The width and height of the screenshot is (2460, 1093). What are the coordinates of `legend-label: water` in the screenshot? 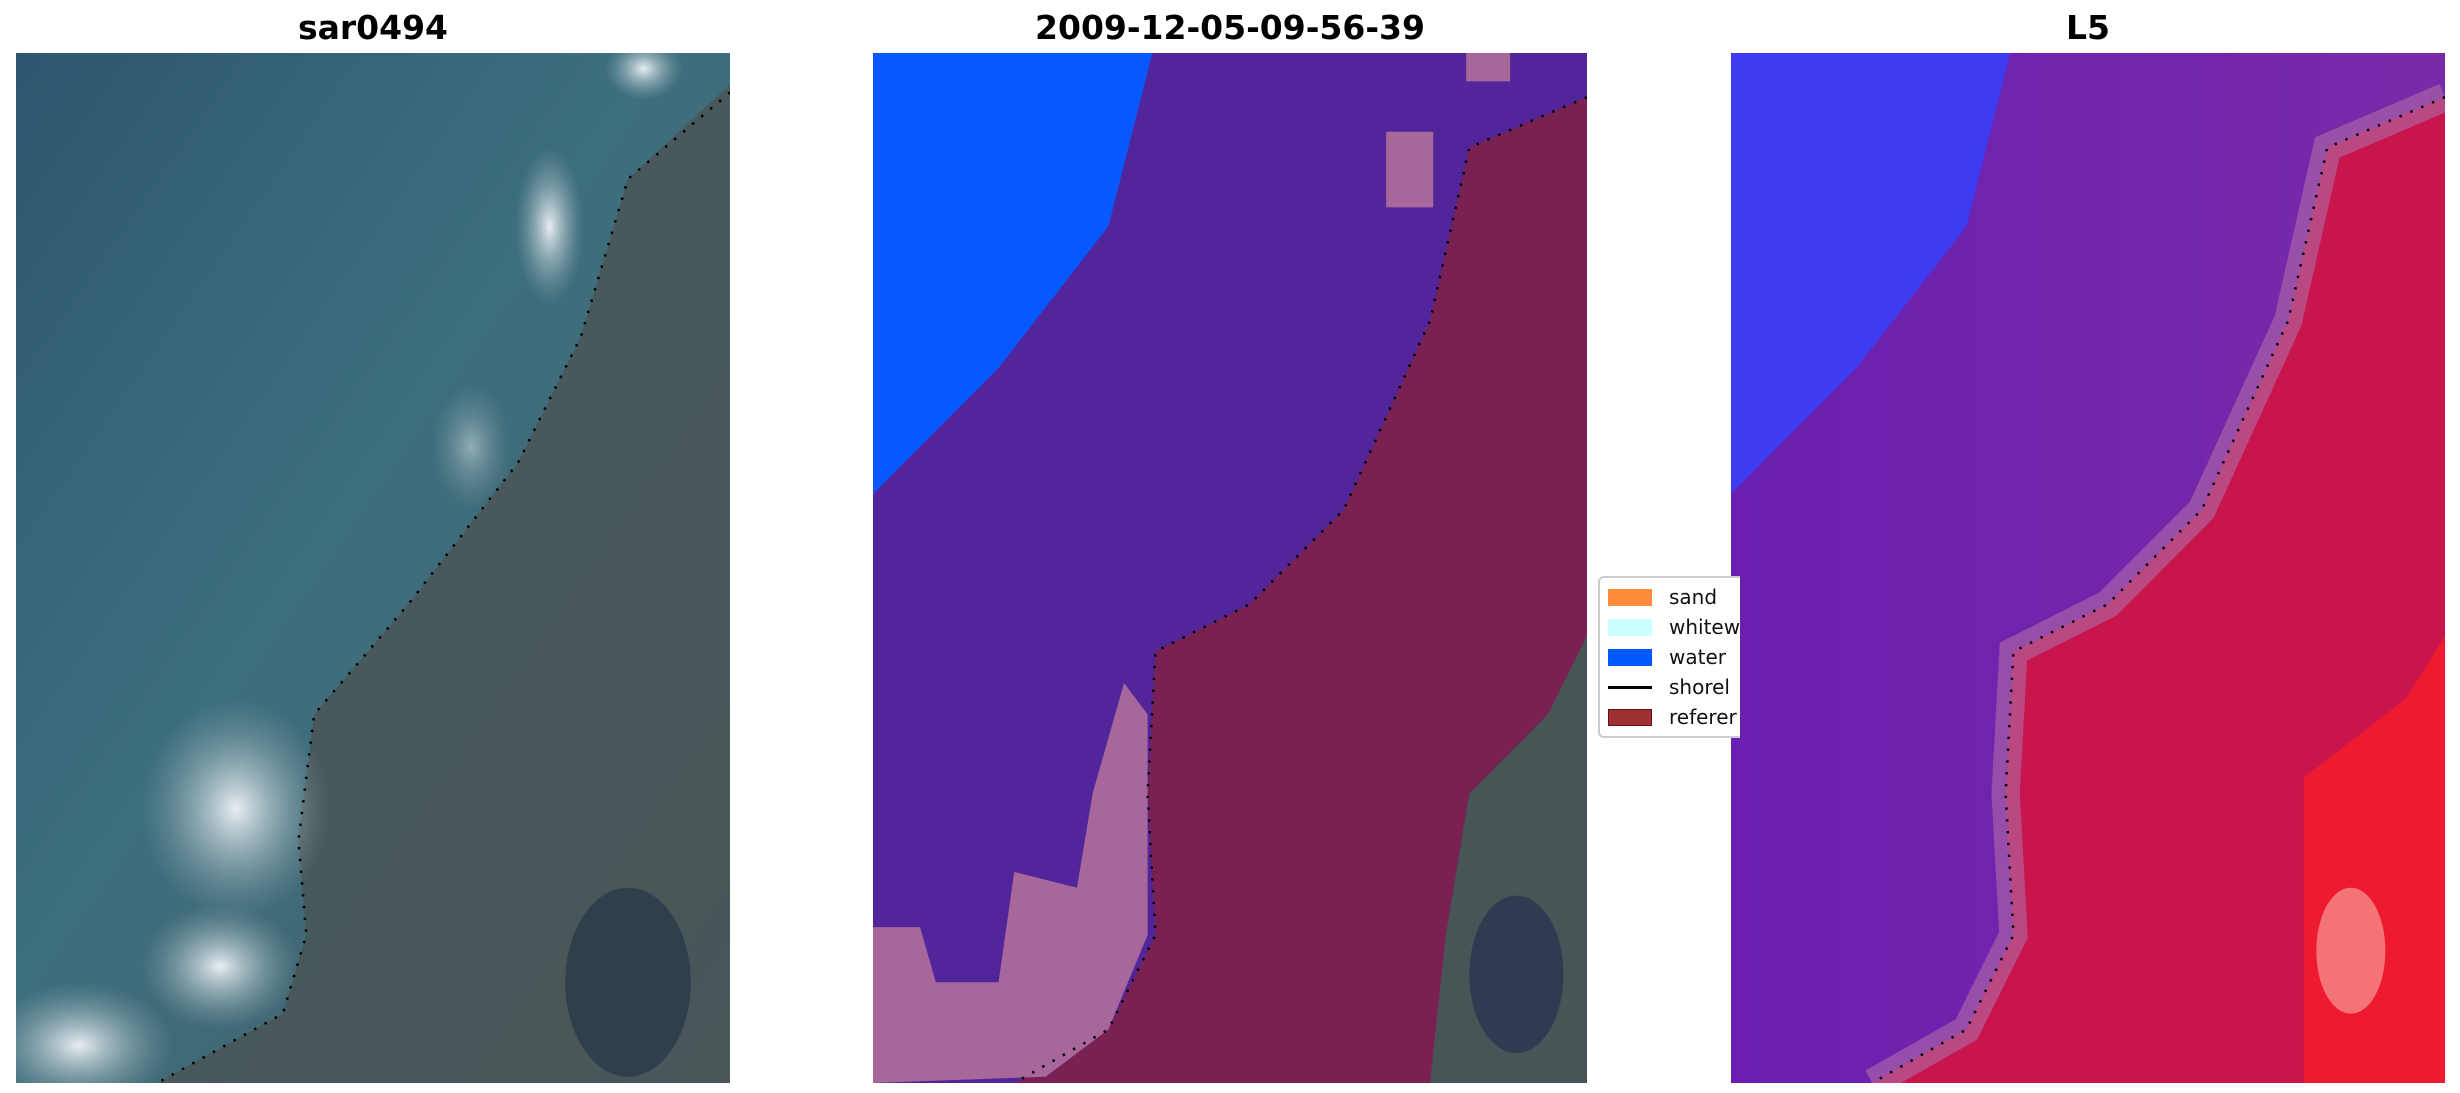 It's located at (1697, 657).